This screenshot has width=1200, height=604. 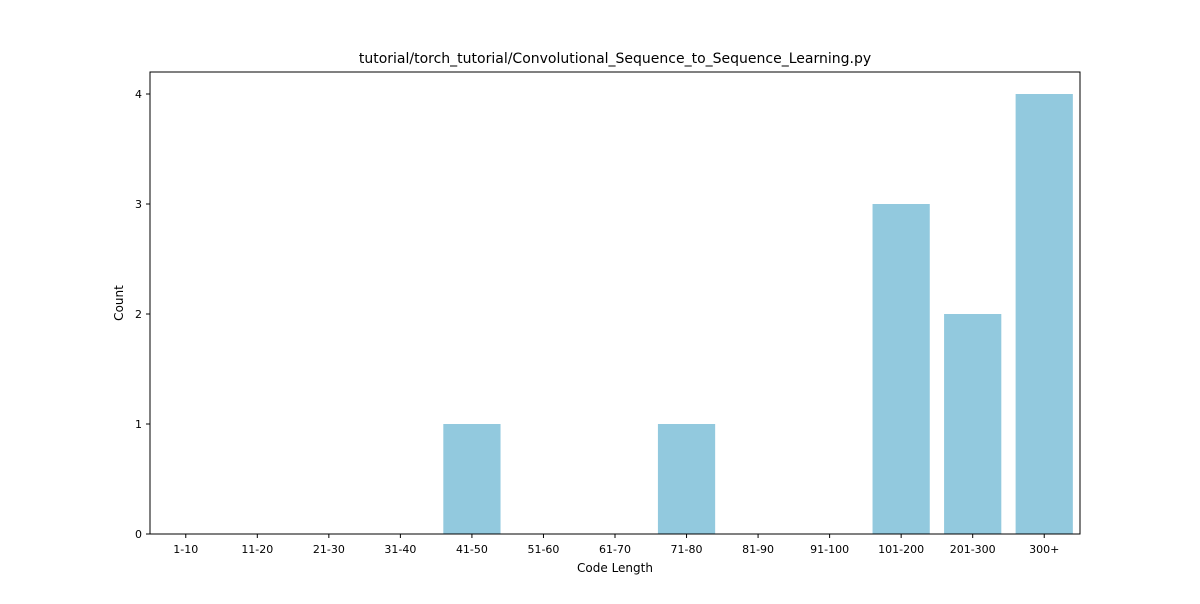 What do you see at coordinates (400, 549) in the screenshot?
I see `x-tick-label: 31-40` at bounding box center [400, 549].